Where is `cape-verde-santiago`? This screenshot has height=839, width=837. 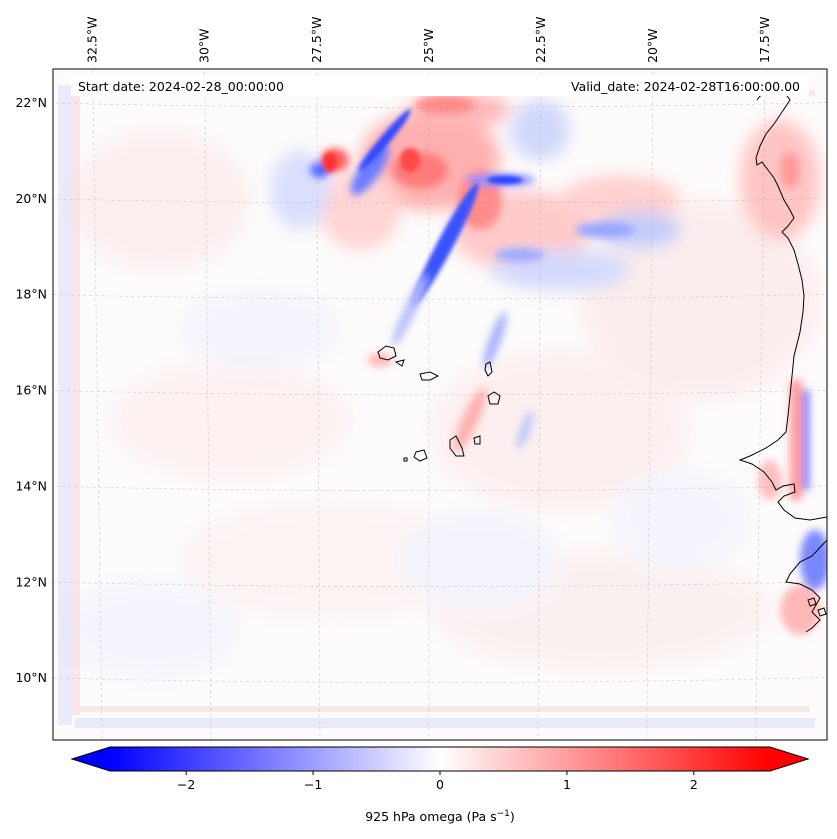
cape-verde-santiago is located at coordinates (457, 446).